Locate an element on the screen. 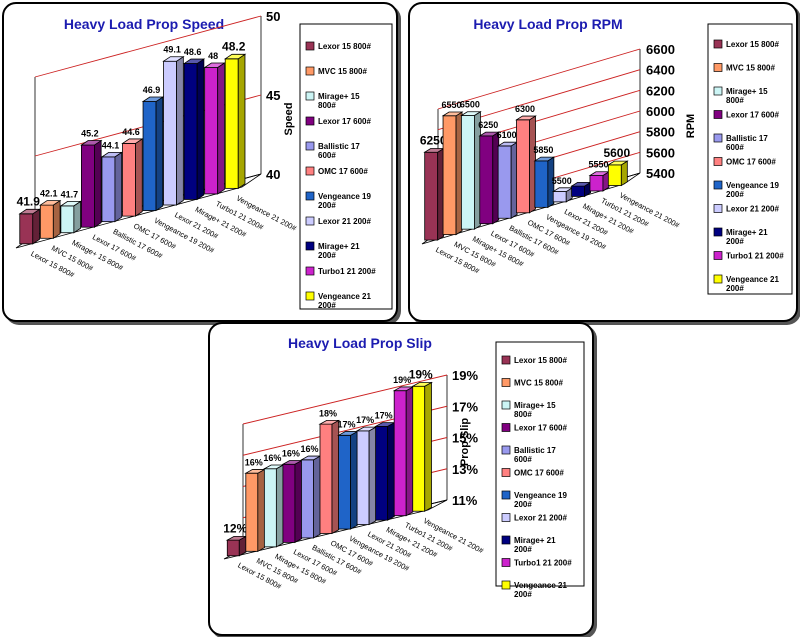 The width and height of the screenshot is (800, 637). data-label: 41.9 is located at coordinates (29, 201).